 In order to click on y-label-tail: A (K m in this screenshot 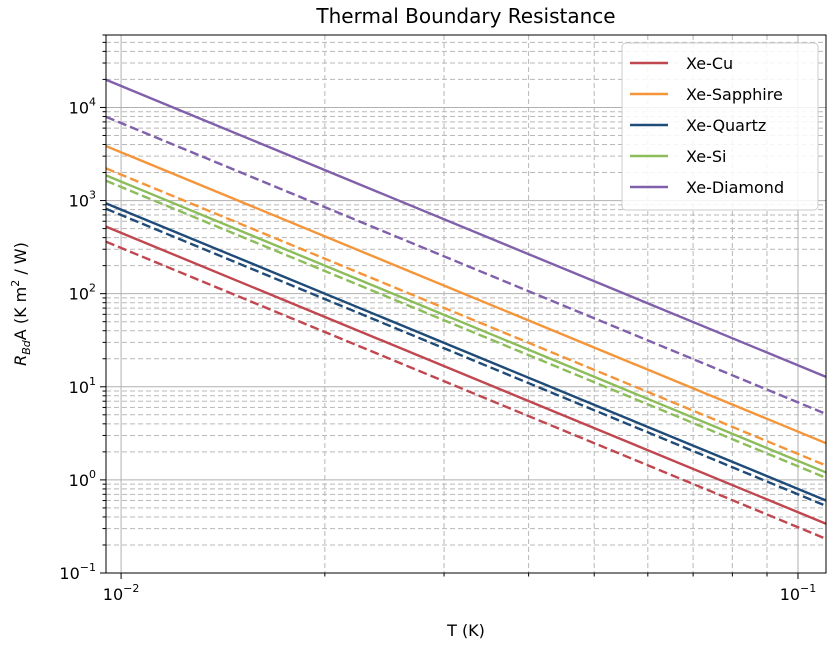, I will do `click(20, 313)`.